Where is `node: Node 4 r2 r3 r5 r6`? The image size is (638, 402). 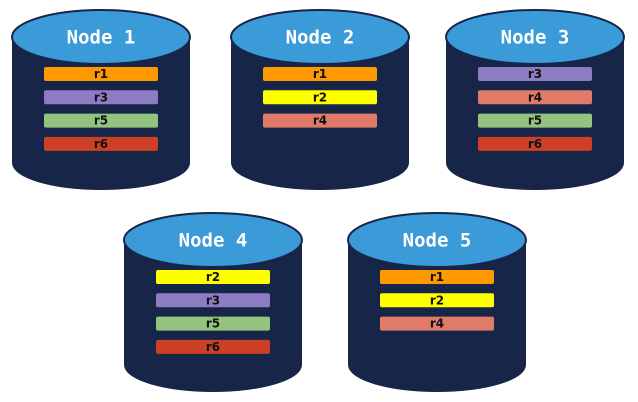 node: Node 4 r2 r3 r5 r6 is located at coordinates (213, 302).